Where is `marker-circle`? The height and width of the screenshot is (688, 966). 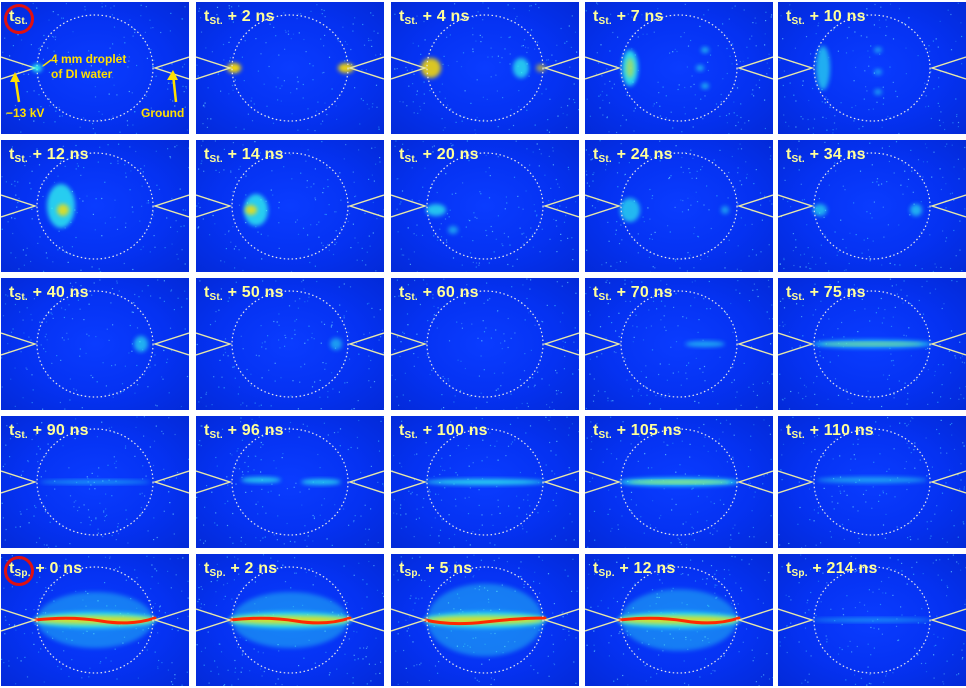 marker-circle is located at coordinates (19, 19).